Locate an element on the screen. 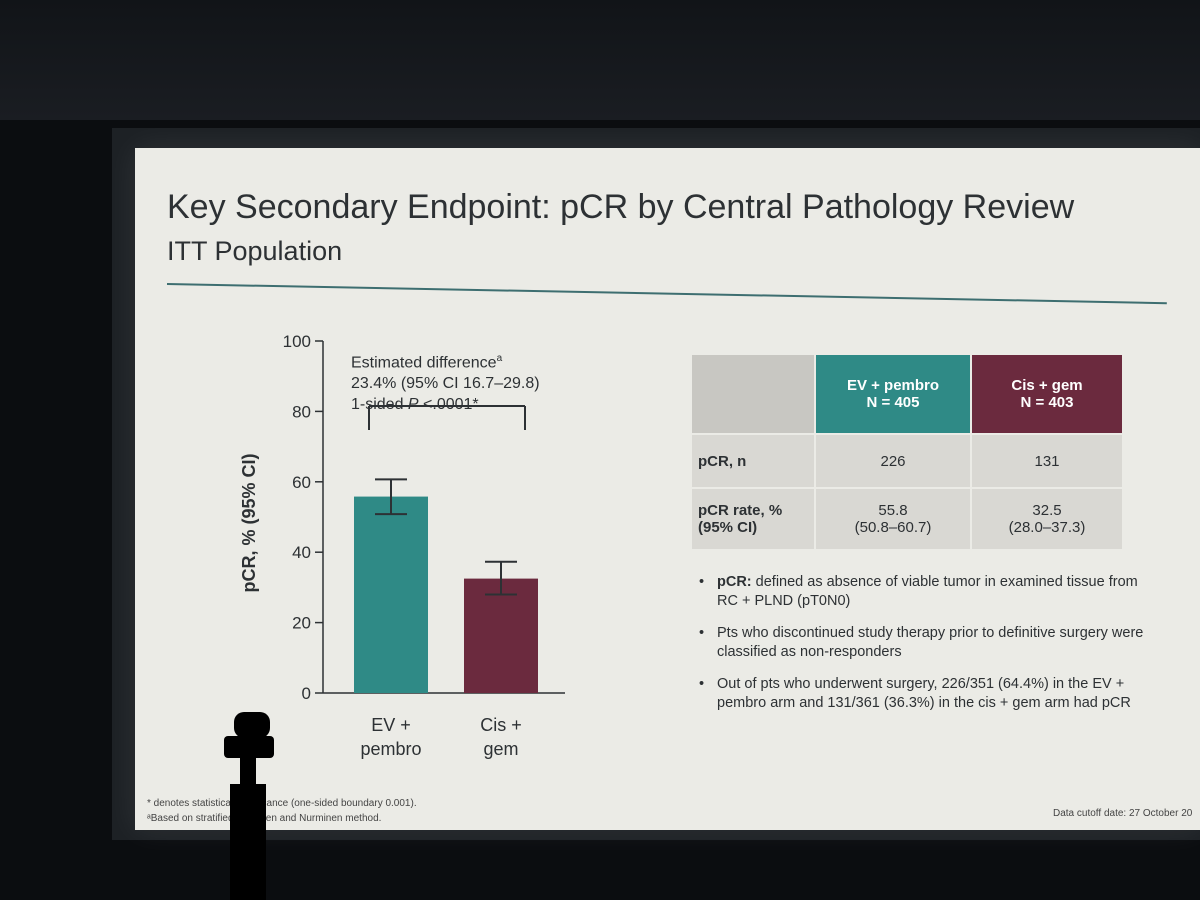 The height and width of the screenshot is (900, 1200). row-label: pCR, n is located at coordinates (753, 461).